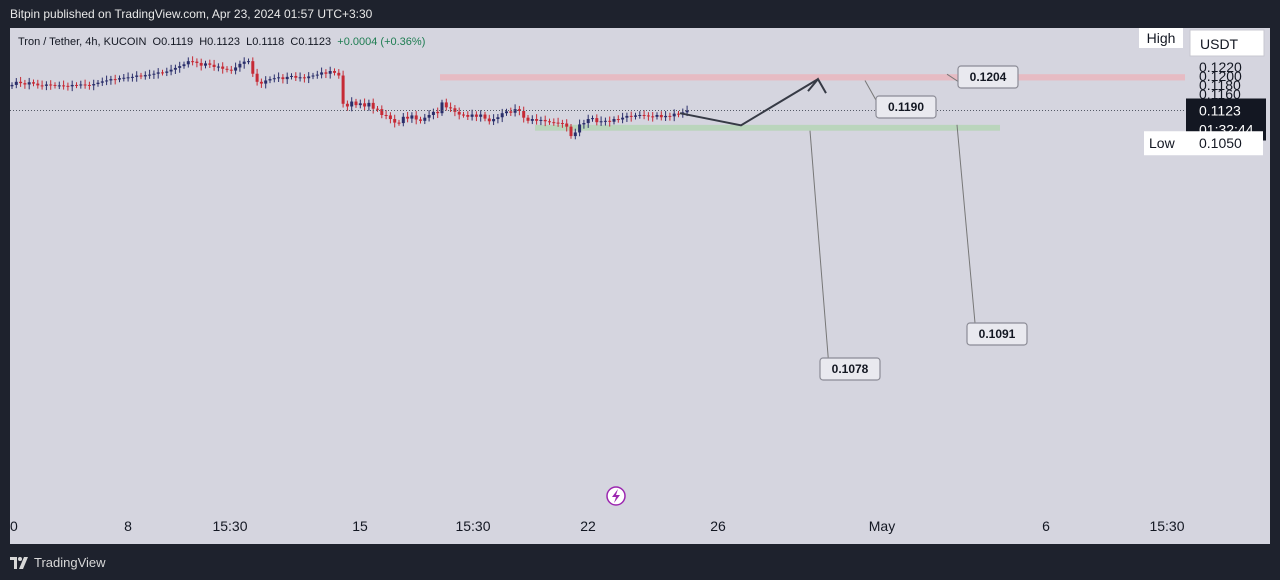 This screenshot has width=1280, height=580. What do you see at coordinates (988, 77) in the screenshot?
I see `callout-box` at bounding box center [988, 77].